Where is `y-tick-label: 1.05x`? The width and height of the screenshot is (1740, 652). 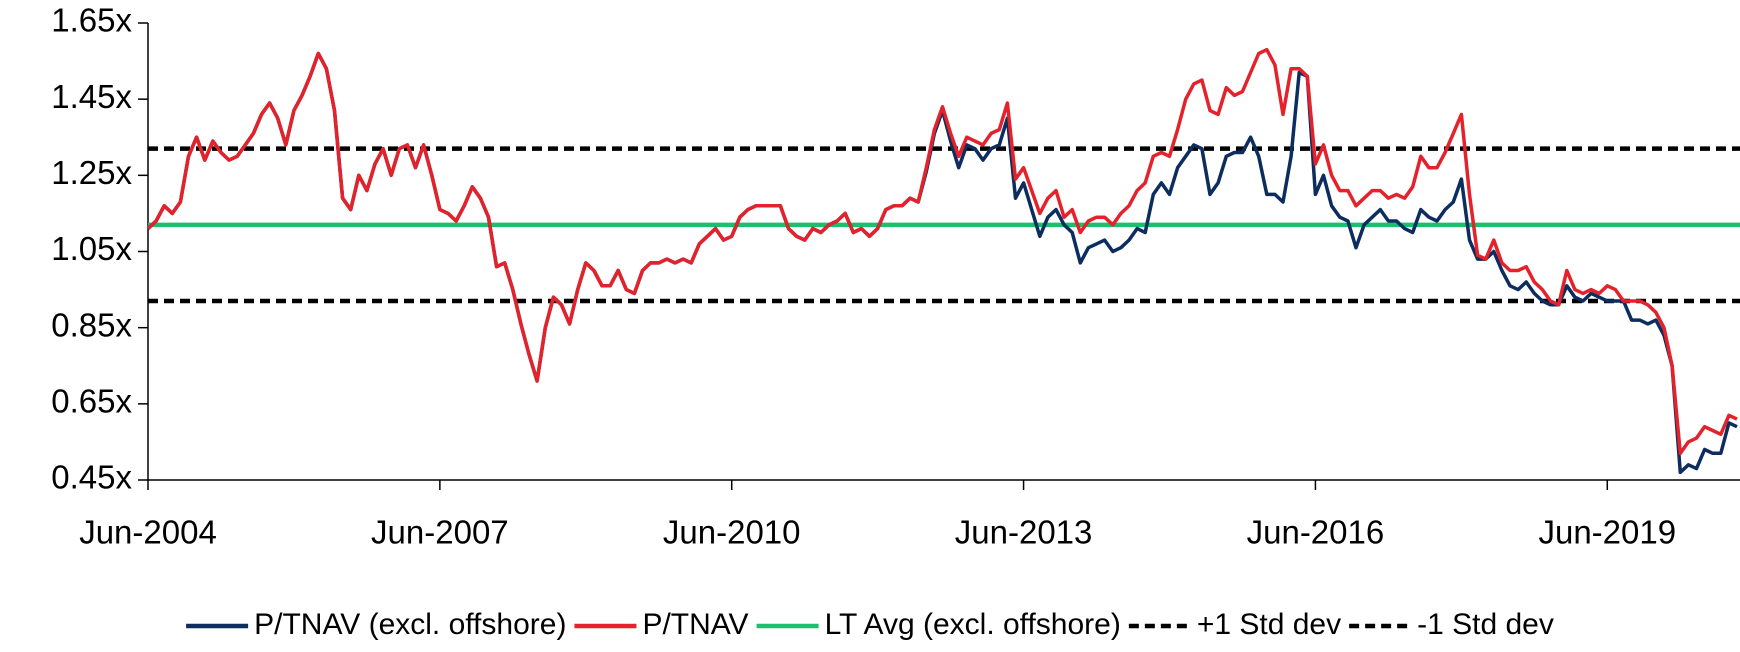
y-tick-label: 1.05x is located at coordinates (91, 248).